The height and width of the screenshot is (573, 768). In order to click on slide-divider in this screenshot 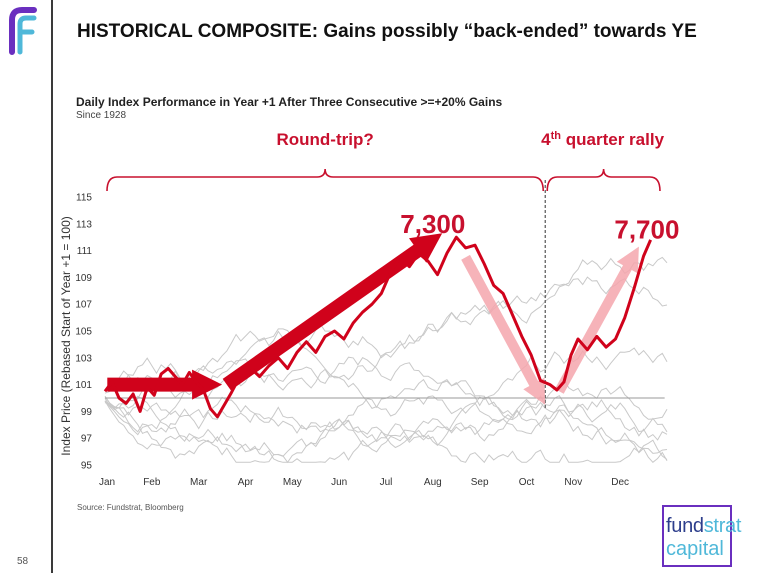, I will do `click(52, 286)`.